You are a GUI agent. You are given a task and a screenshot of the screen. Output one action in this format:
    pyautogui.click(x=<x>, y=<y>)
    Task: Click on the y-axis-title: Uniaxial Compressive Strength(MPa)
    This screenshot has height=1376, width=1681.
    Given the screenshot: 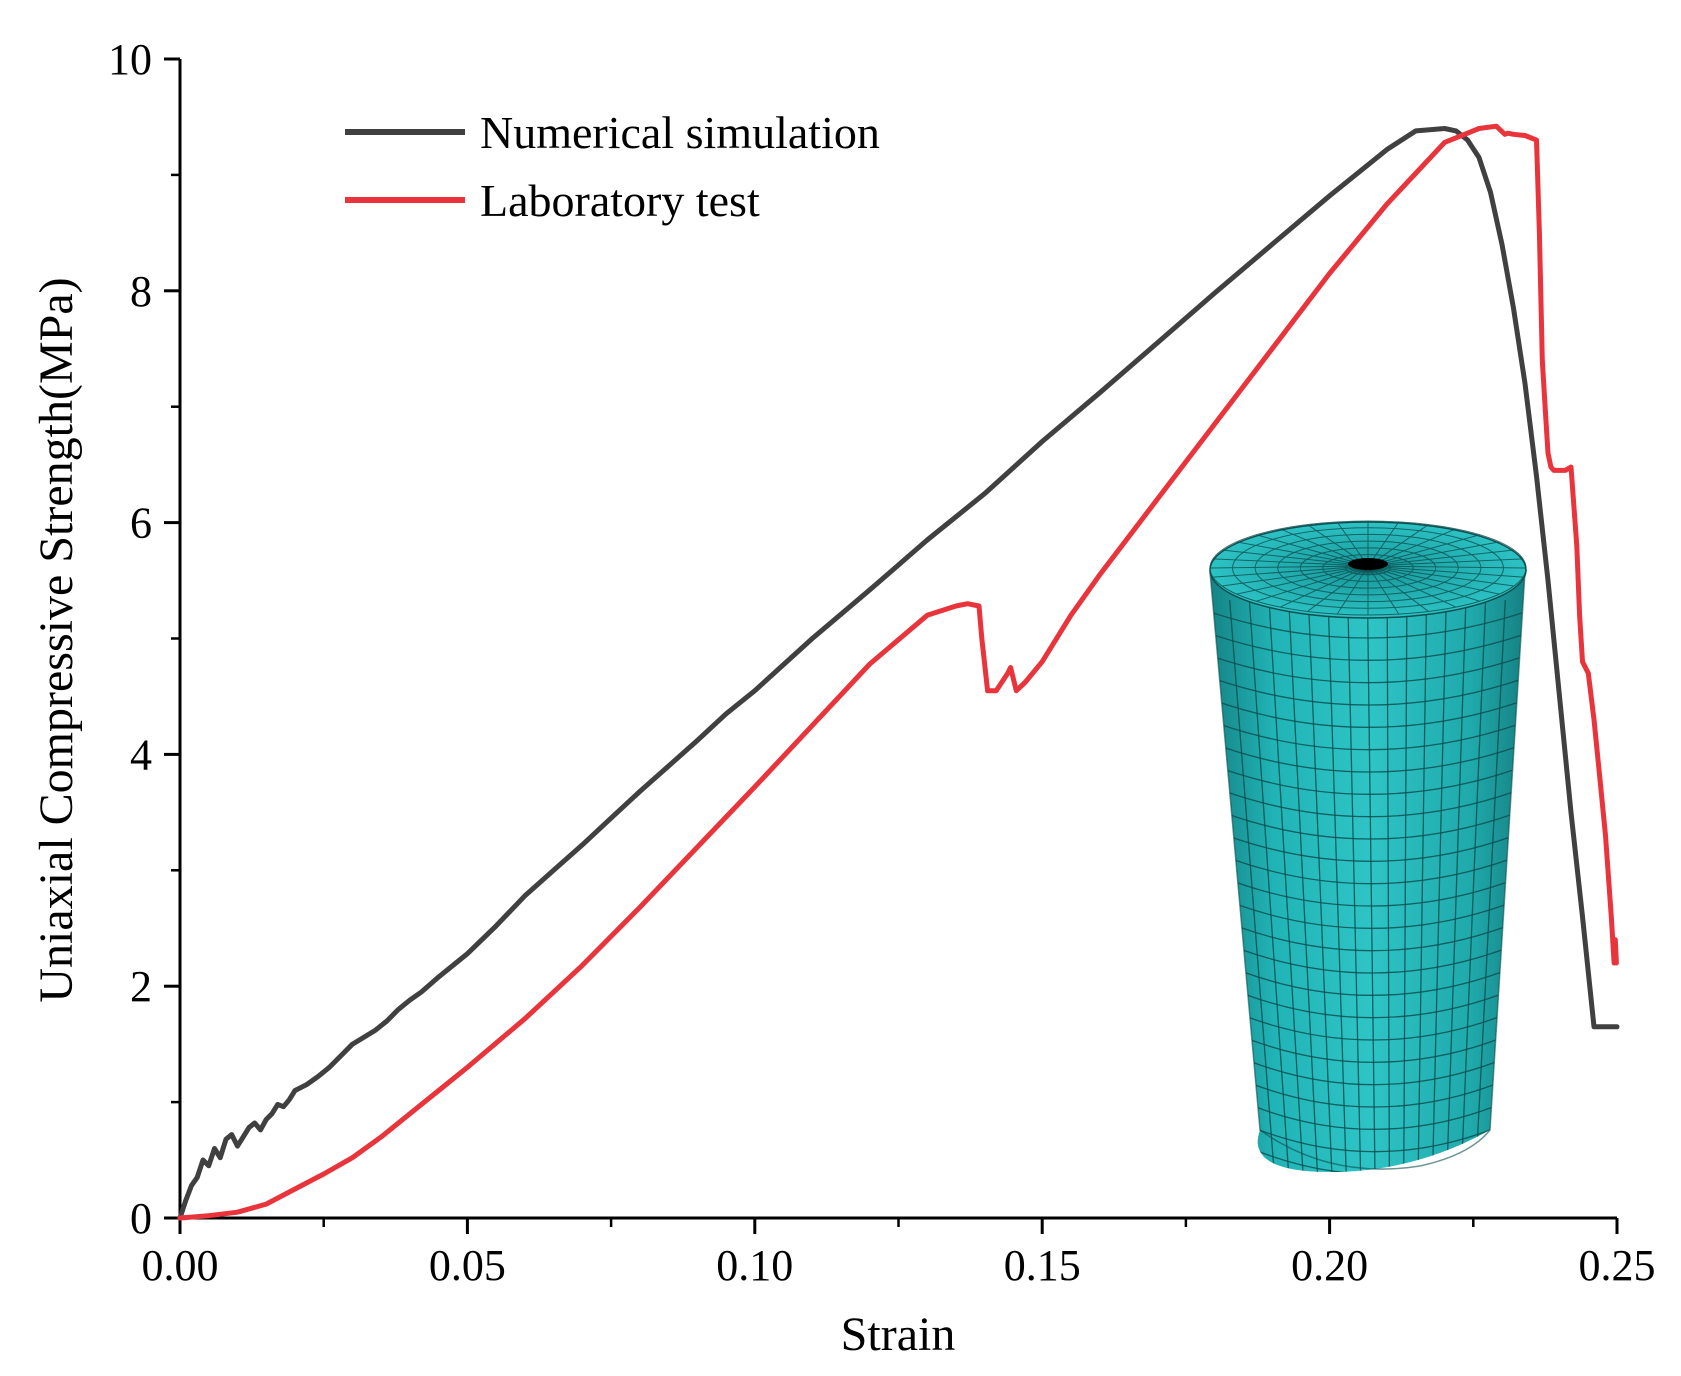 What is the action you would take?
    pyautogui.click(x=56, y=639)
    